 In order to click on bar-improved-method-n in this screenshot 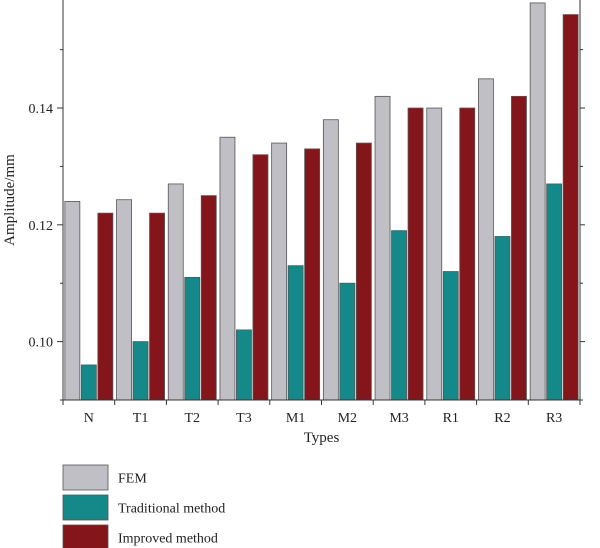, I will do `click(105, 306)`.